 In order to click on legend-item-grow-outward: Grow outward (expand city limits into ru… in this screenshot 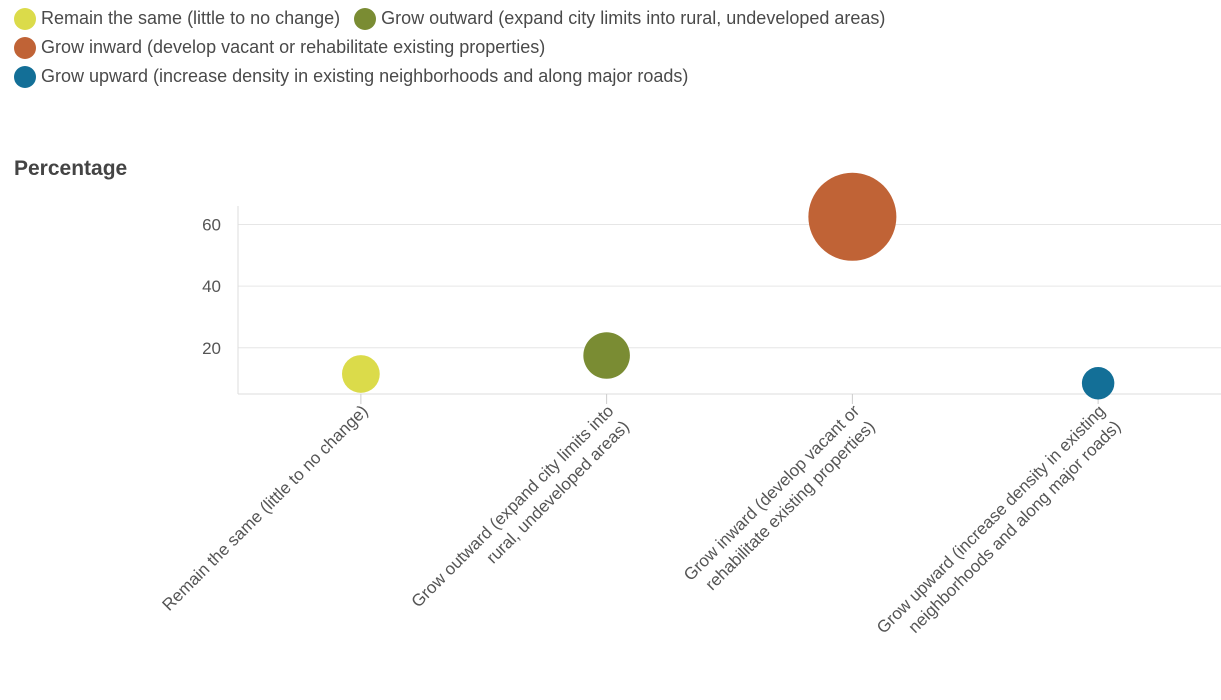, I will do `click(620, 18)`.